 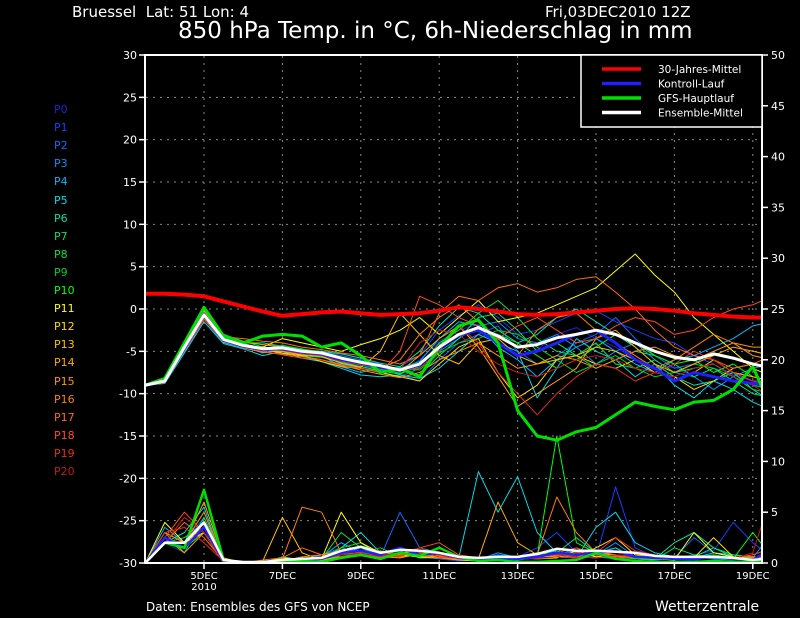 What do you see at coordinates (61, 109) in the screenshot?
I see `member-label: P0` at bounding box center [61, 109].